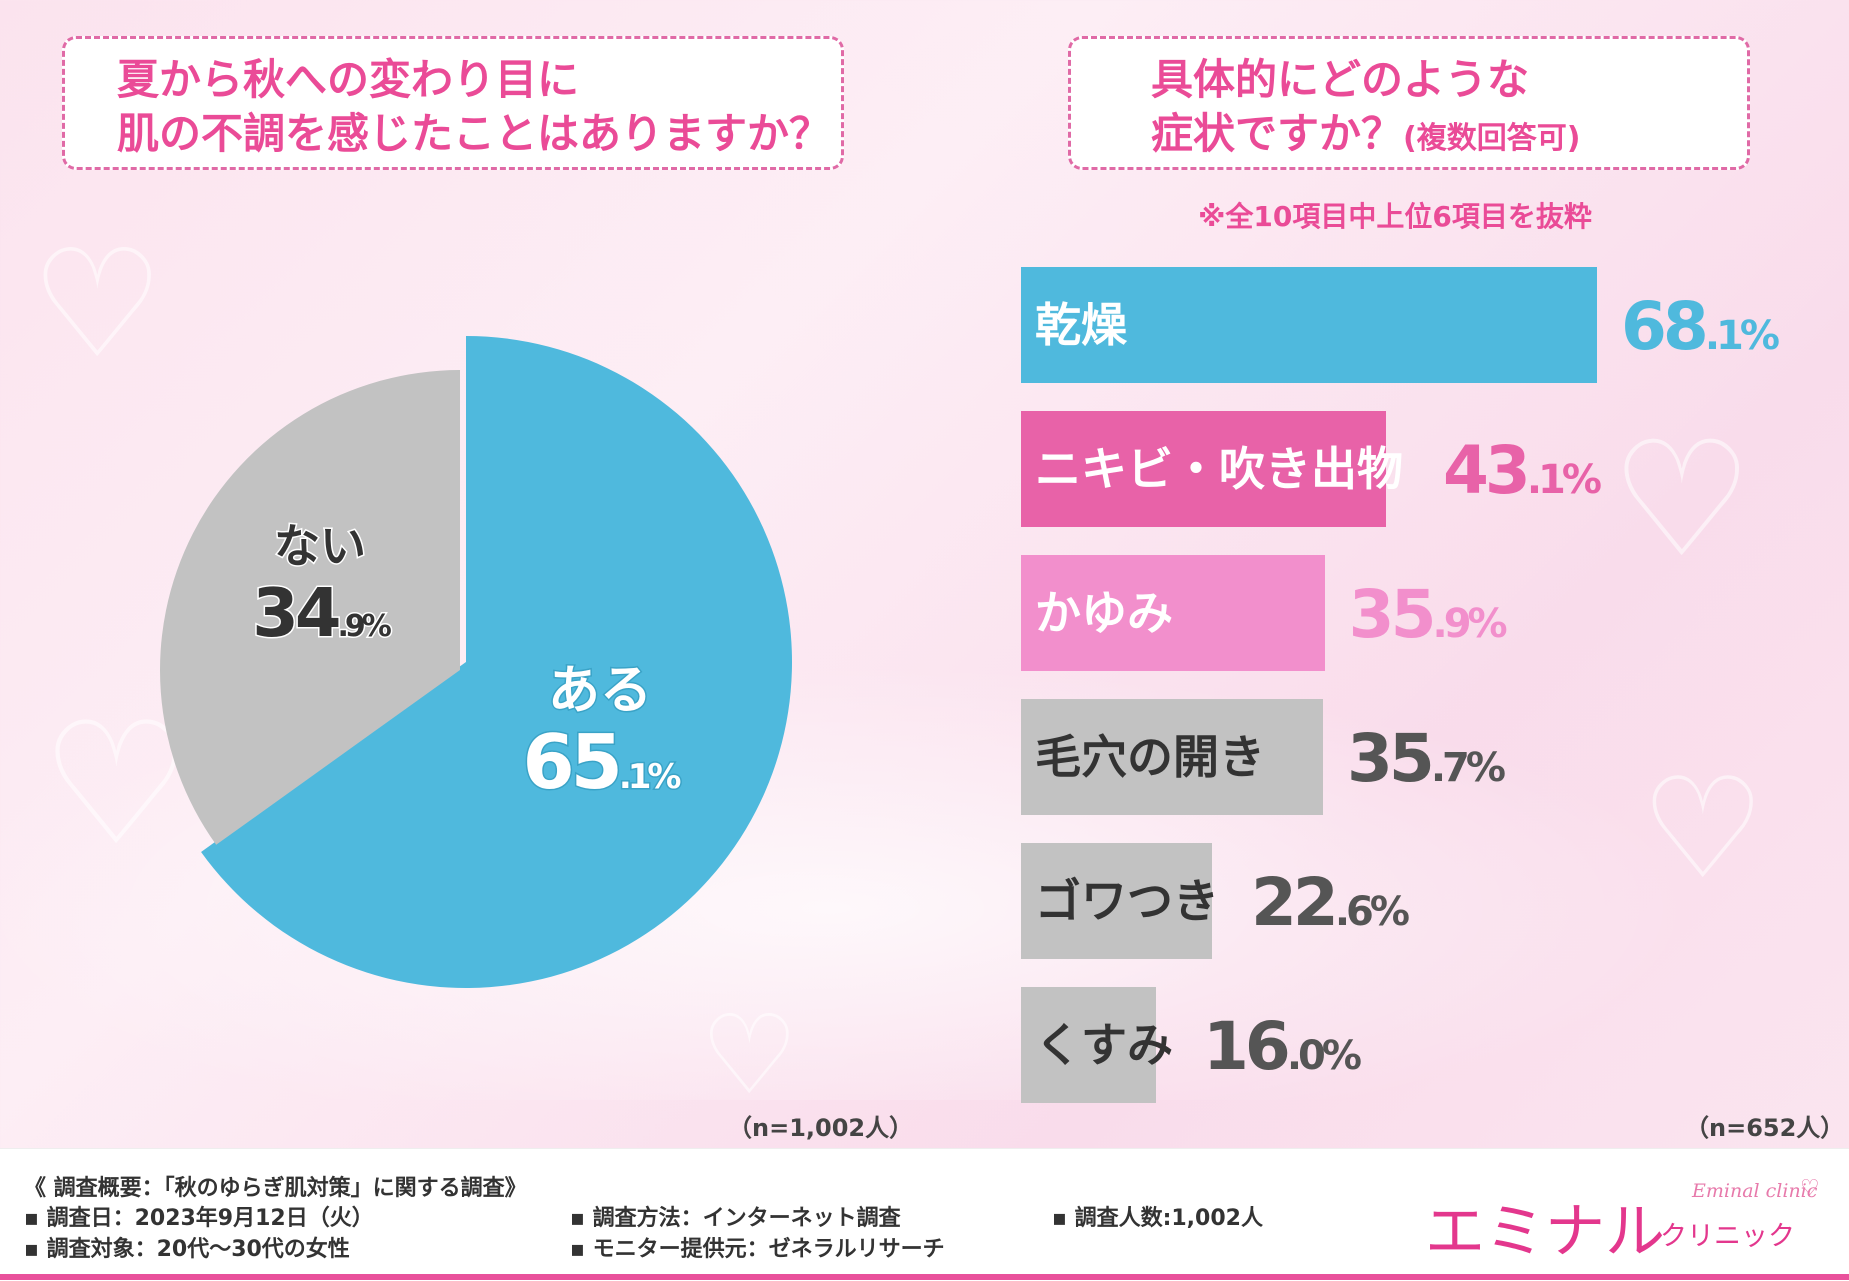 The height and width of the screenshot is (1281, 1849). Describe the element at coordinates (1104, 1045) in the screenshot. I see `bar-label: くすみ` at that location.